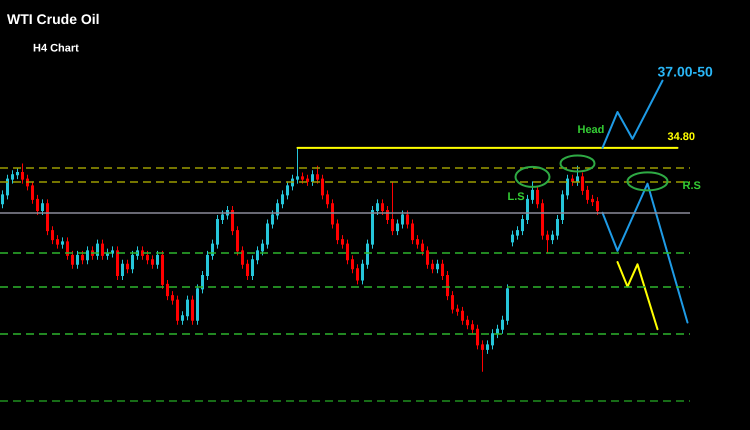  I want to click on chart-subtitle: H4 Chart, so click(56, 48).